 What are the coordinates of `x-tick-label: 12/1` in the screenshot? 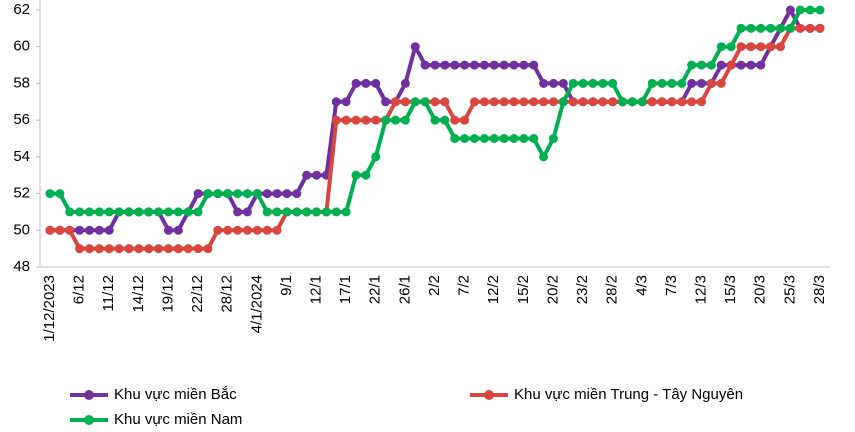 It's located at (316, 289).